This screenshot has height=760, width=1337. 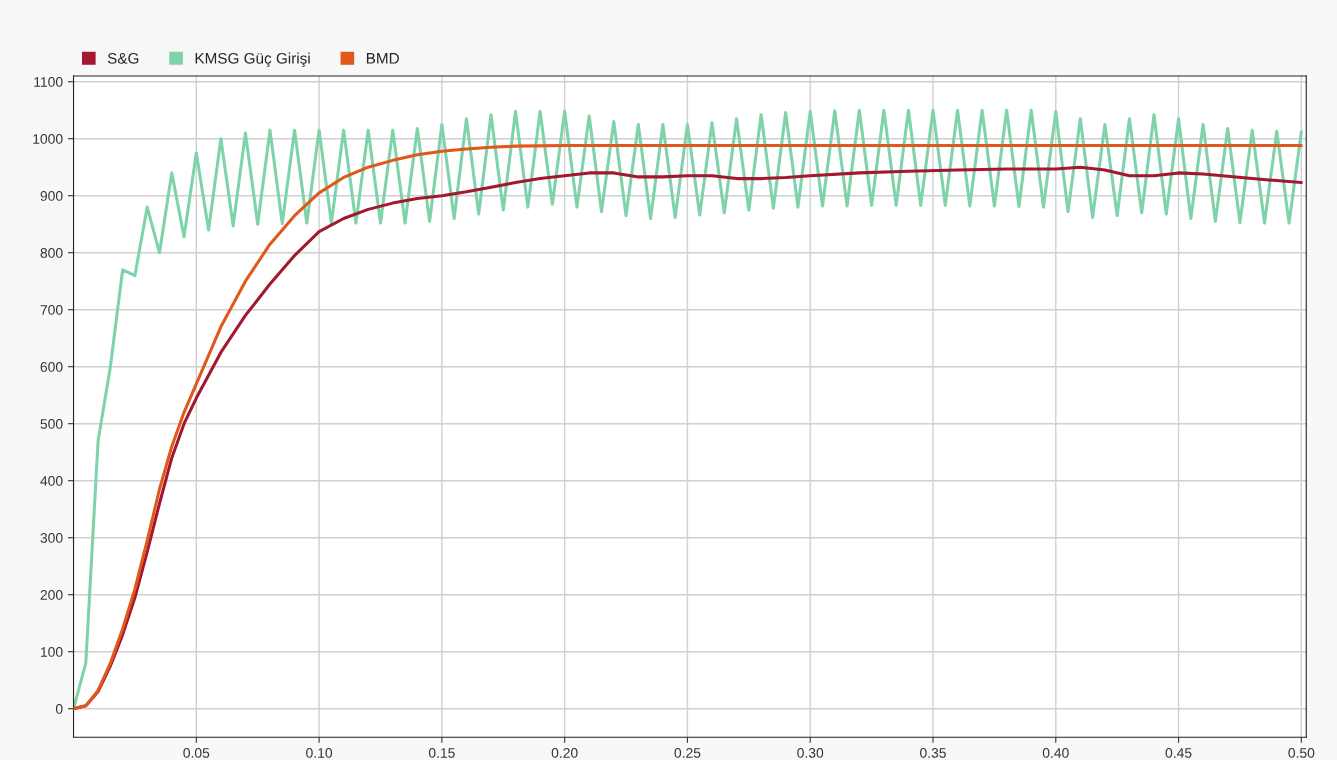 I want to click on legend-label: KMSG Güç Girişi, so click(x=252, y=59).